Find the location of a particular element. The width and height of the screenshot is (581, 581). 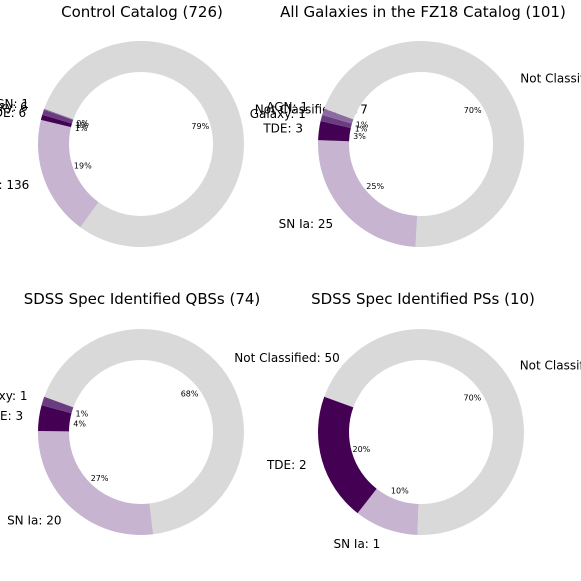

category-label-sn-ia: SN Ia: 25 is located at coordinates (306, 224).